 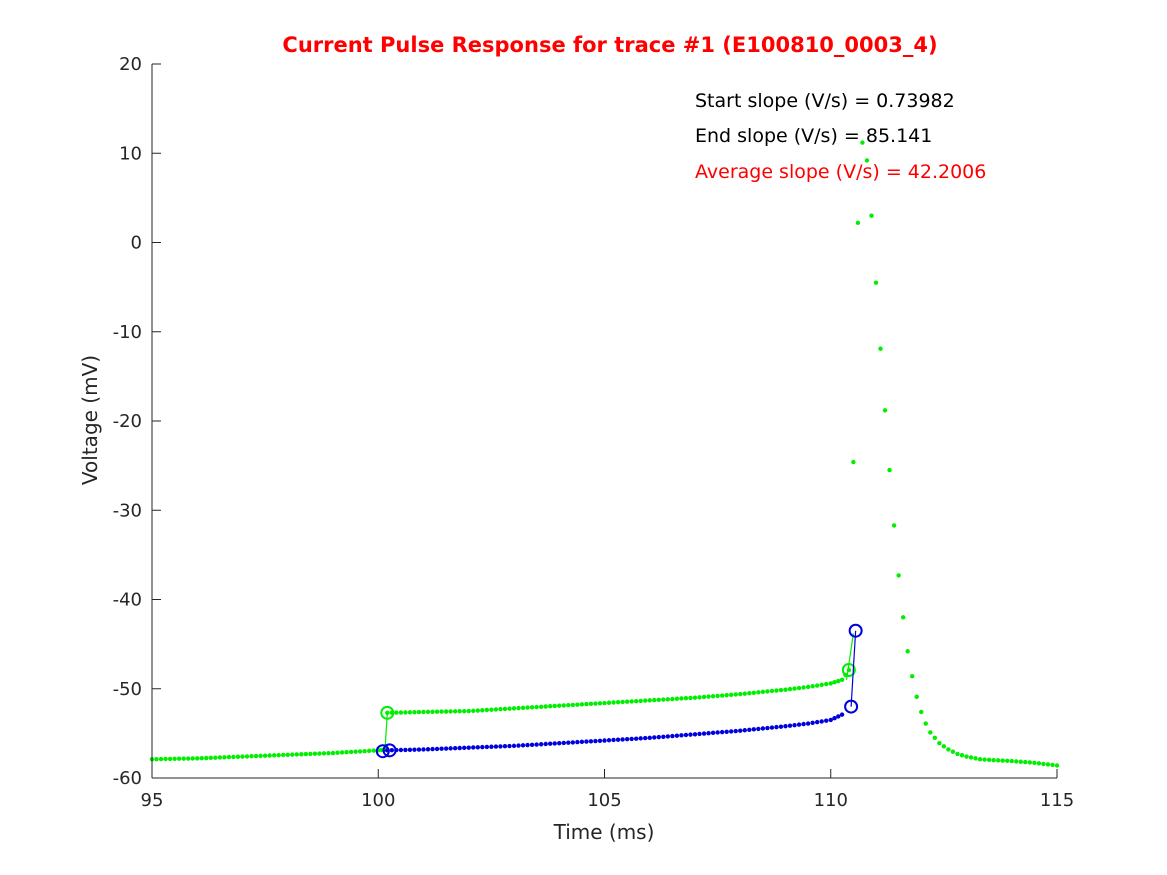 I want to click on connector-line, so click(x=853, y=668).